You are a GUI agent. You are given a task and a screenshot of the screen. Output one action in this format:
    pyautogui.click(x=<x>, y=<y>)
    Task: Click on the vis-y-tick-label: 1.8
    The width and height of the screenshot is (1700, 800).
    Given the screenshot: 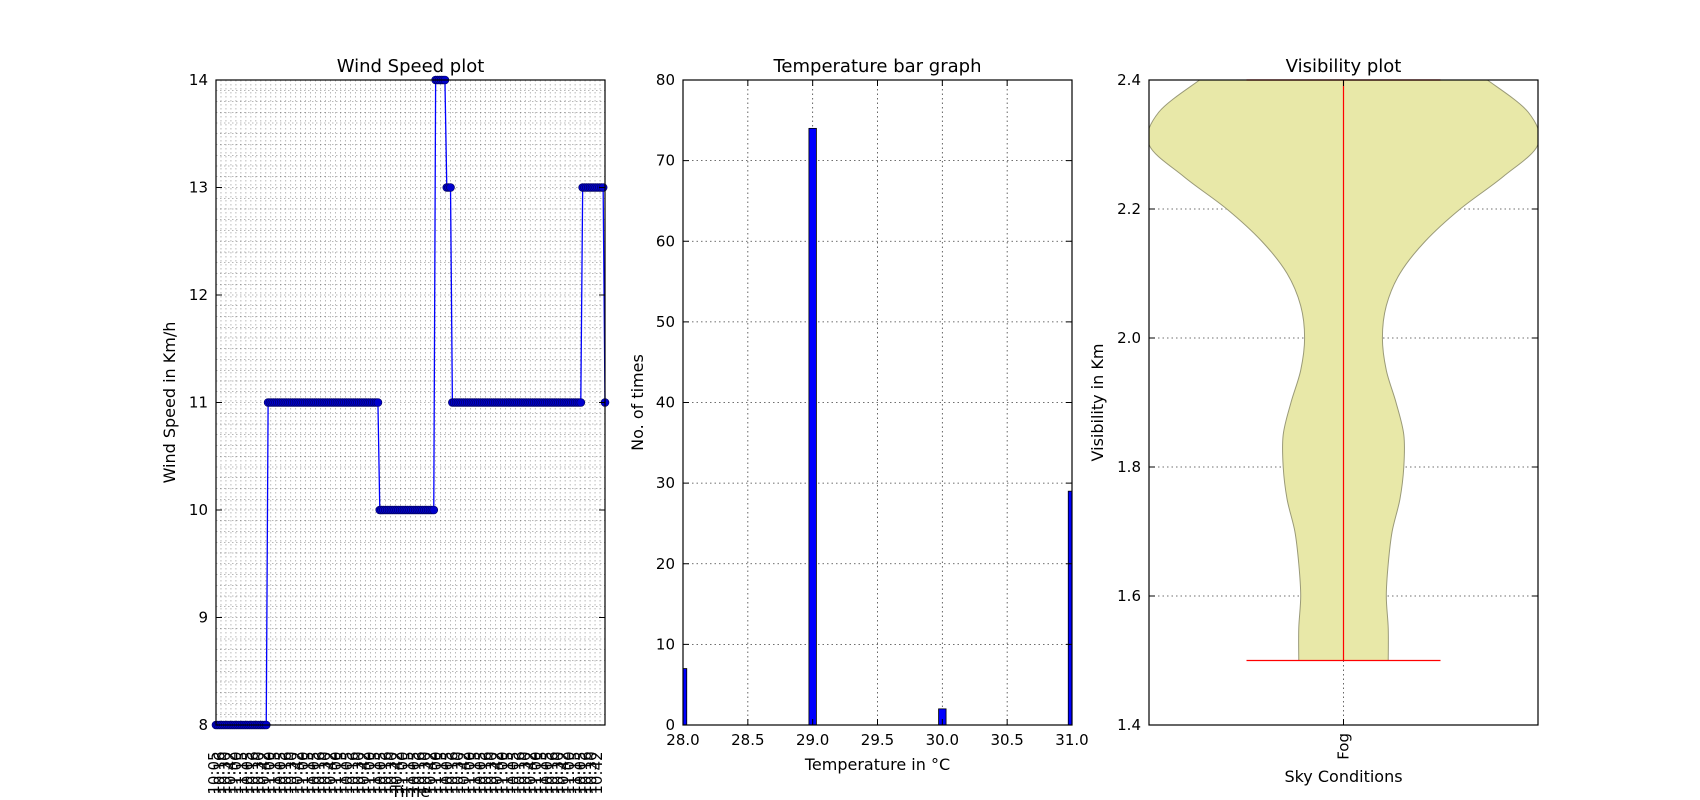 What is the action you would take?
    pyautogui.click(x=1129, y=467)
    